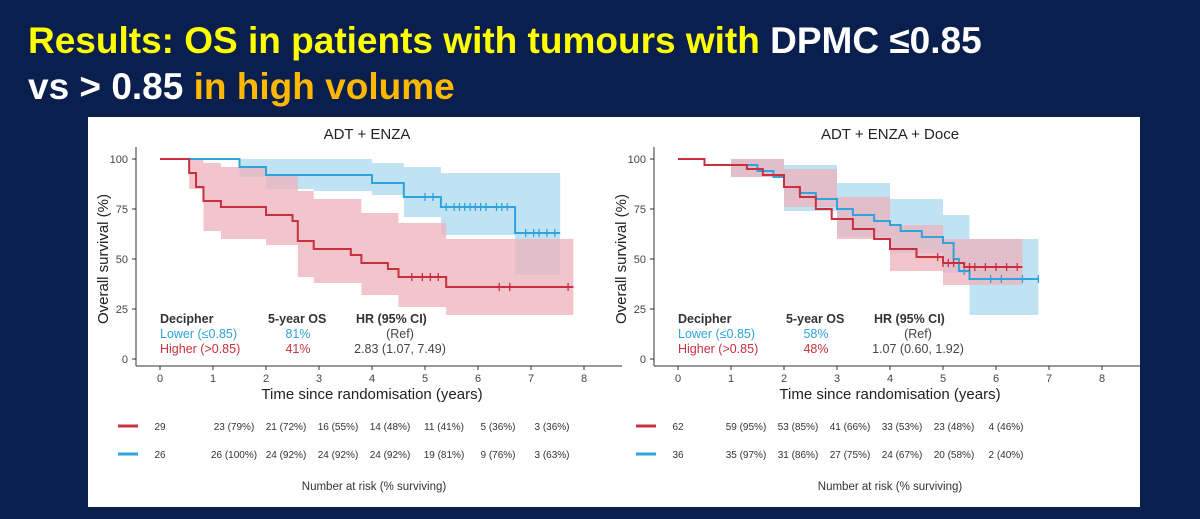 Image resolution: width=1200 pixels, height=519 pixels. What do you see at coordinates (286, 427) in the screenshot?
I see `risk-cell: 21 (72%)` at bounding box center [286, 427].